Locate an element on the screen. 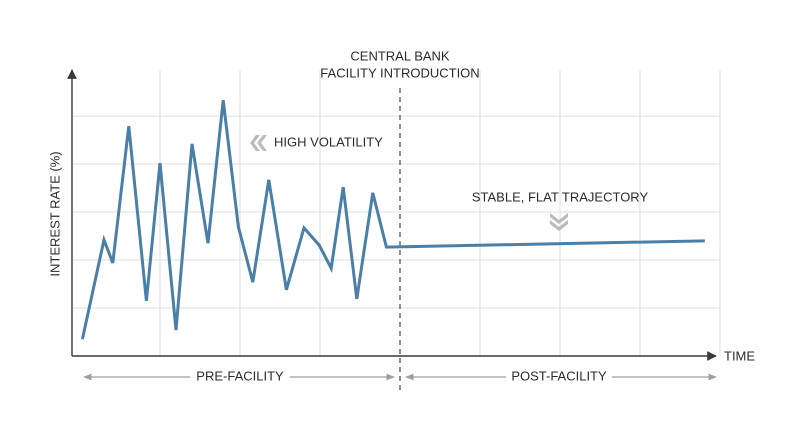 The height and width of the screenshot is (447, 800). region-label: POST-FACILITY is located at coordinates (559, 375).